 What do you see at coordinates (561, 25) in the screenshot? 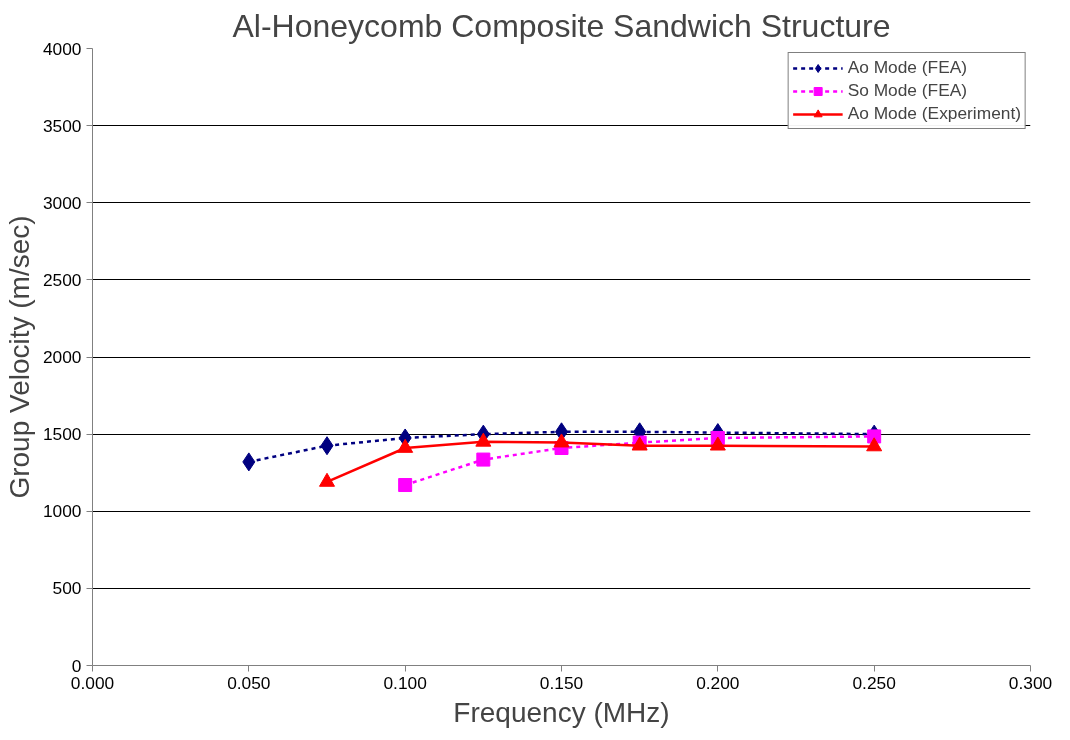
I see `chart-title: Al-Honeycomb Composite Sandwich Structure` at bounding box center [561, 25].